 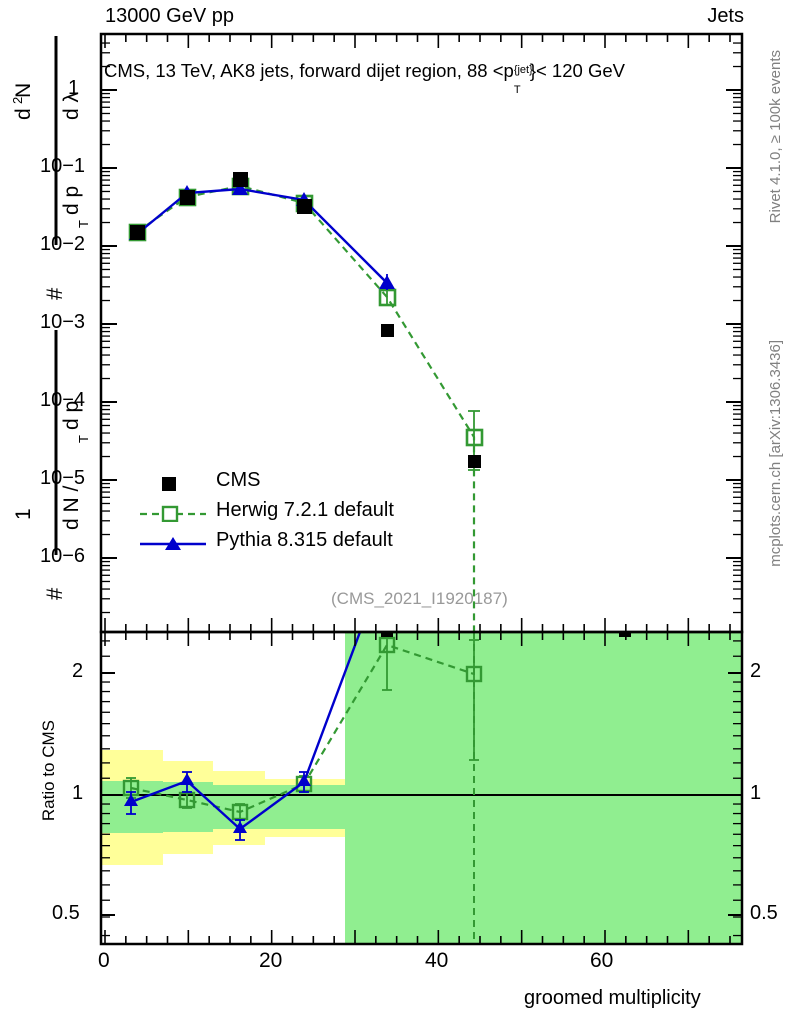 I want to click on ylabel-token-dn: d N /, so click(x=71, y=507).